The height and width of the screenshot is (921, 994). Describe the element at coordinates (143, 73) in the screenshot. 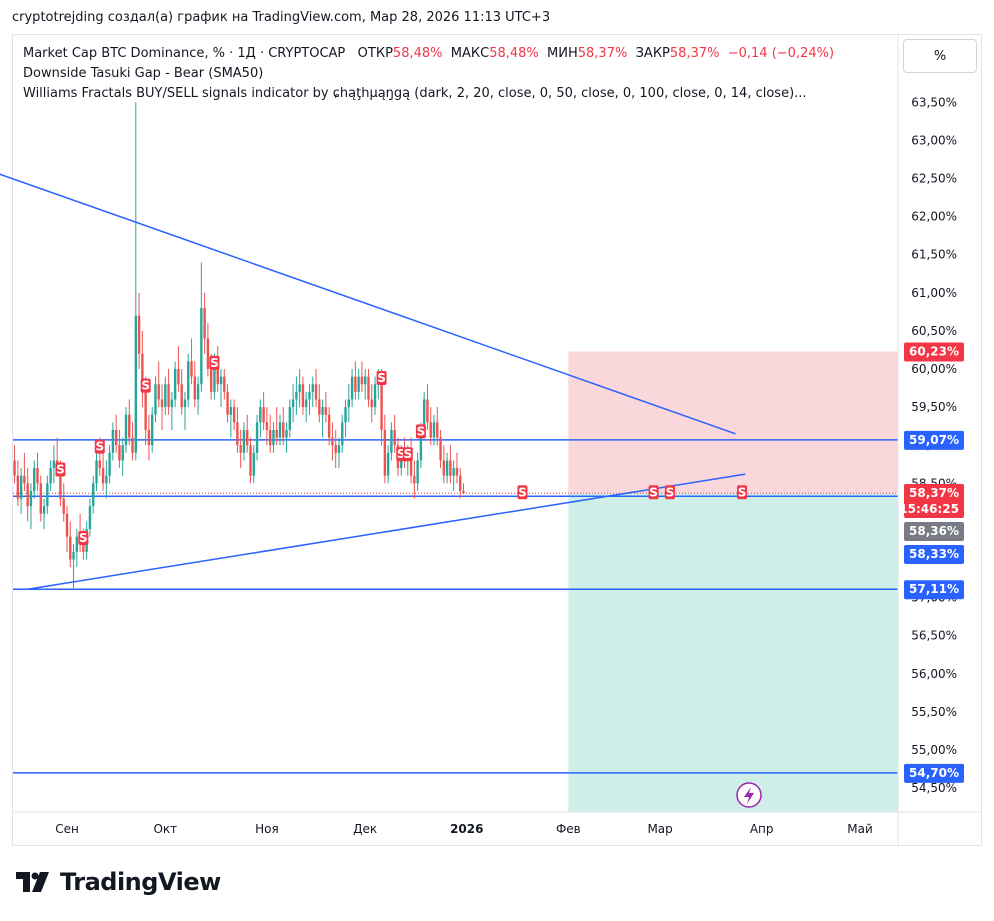

I see `legend-indicator-tasuki: Downside Tasuki Gap - Bear (SMA50)` at that location.